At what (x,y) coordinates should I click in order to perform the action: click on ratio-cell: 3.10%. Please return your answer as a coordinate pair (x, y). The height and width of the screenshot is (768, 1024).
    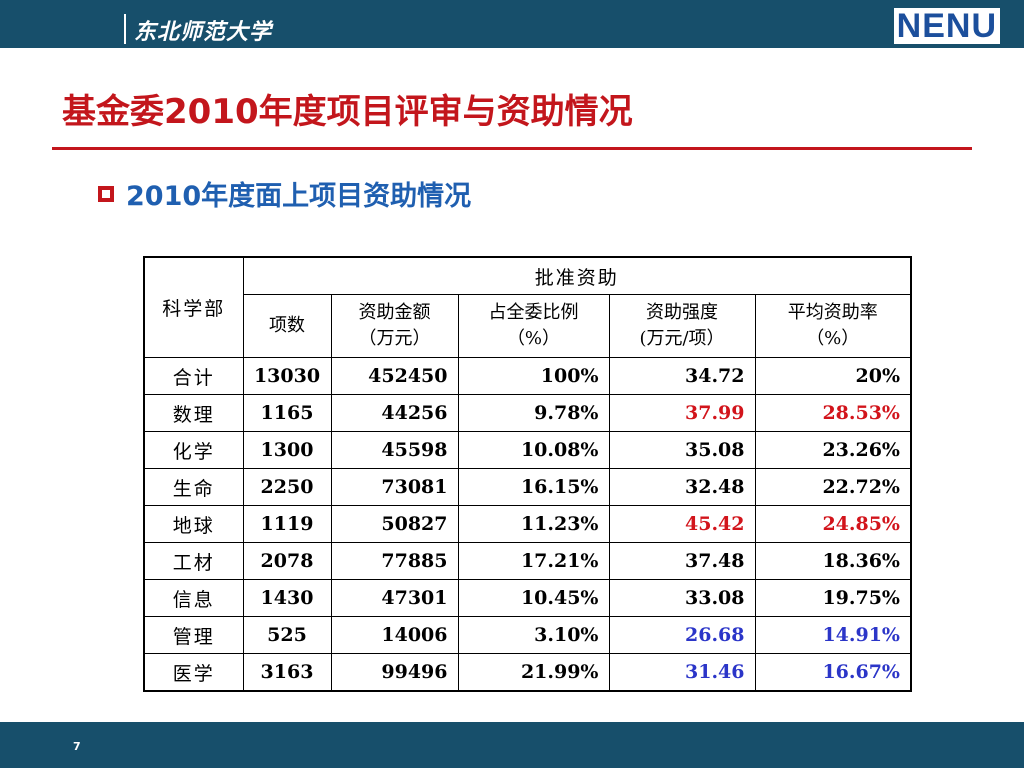
    Looking at the image, I should click on (533, 635).